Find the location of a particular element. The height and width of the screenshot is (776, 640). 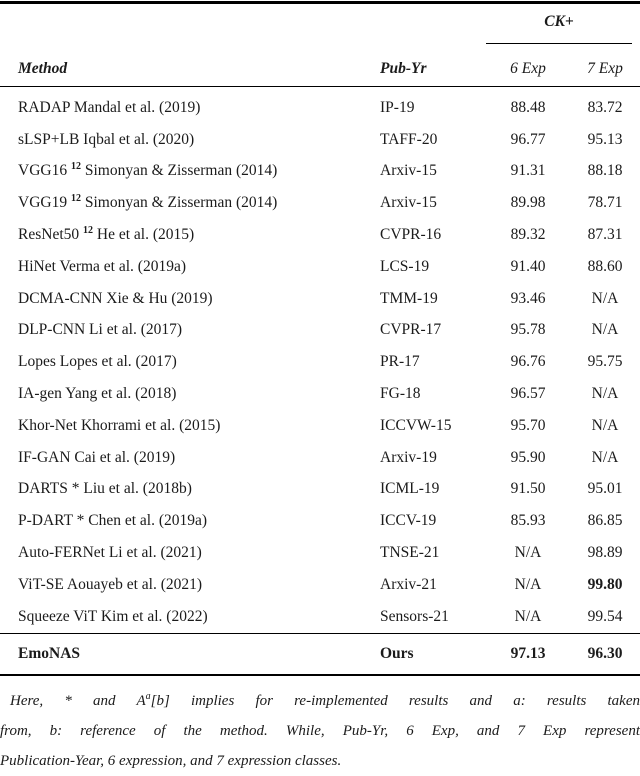

table-row: DCMA-CNN Xie & Hu (2019) TMM-19 93.46 N/A is located at coordinates (320, 299).